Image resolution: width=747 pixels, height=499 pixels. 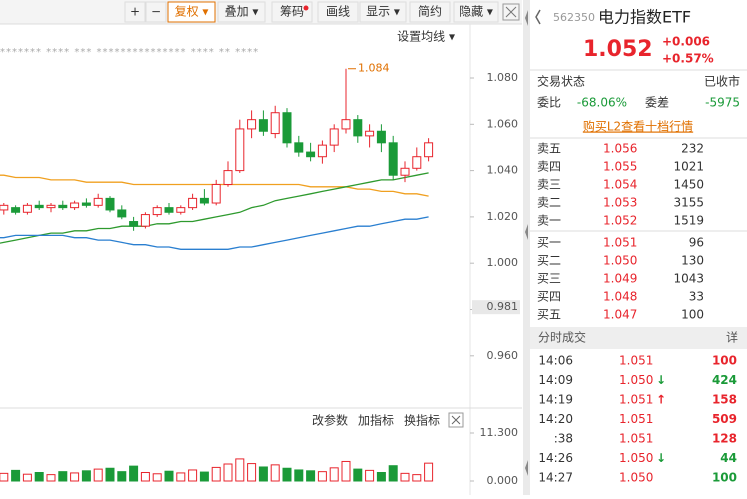 I want to click on l2-link: 购买L2查看十档行情, so click(x=638, y=126).